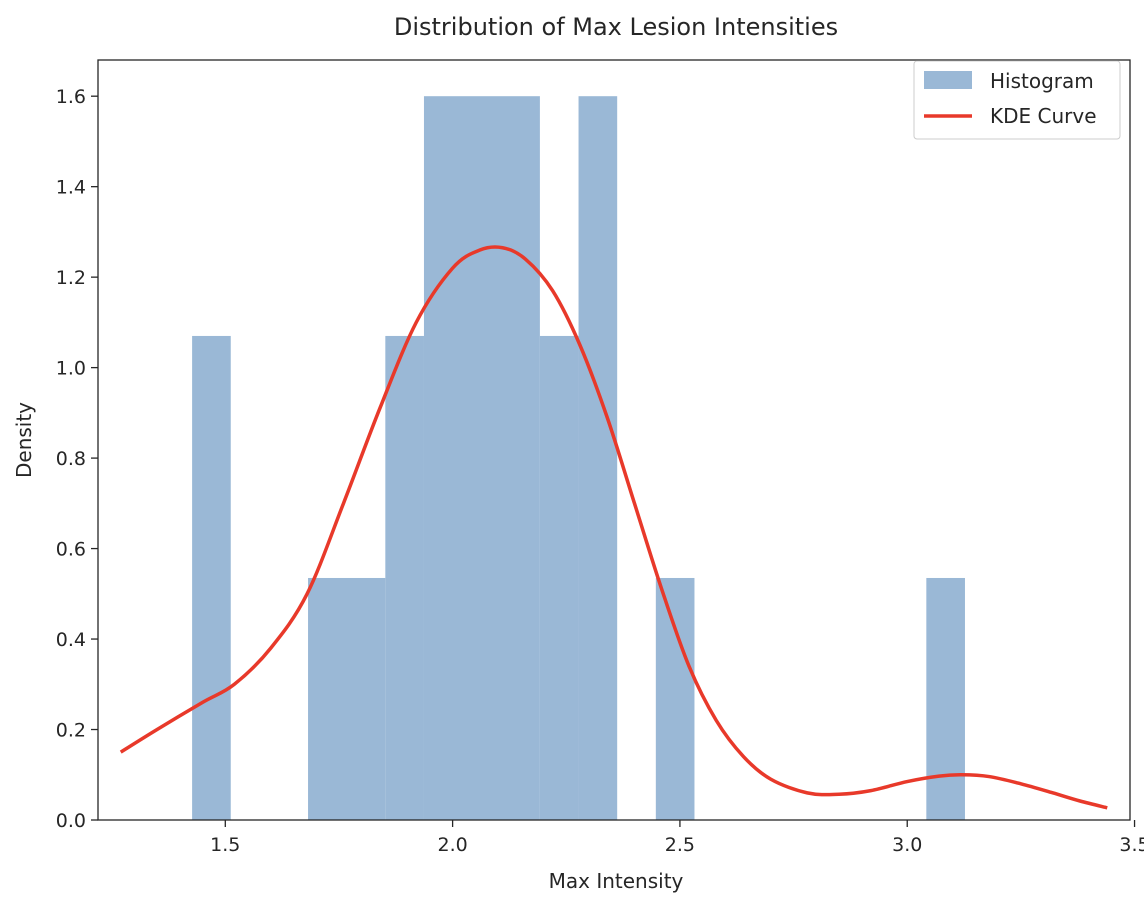 The width and height of the screenshot is (1144, 902). I want to click on chart-title: Distribution of Max Lesion Intensities, so click(616, 27).